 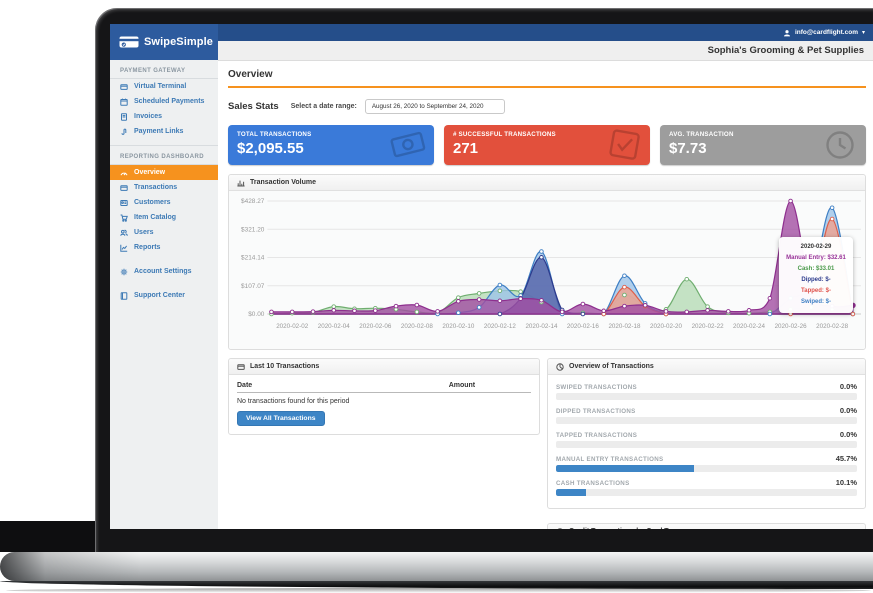 What do you see at coordinates (124, 131) in the screenshot?
I see `paperclip-icon` at bounding box center [124, 131].